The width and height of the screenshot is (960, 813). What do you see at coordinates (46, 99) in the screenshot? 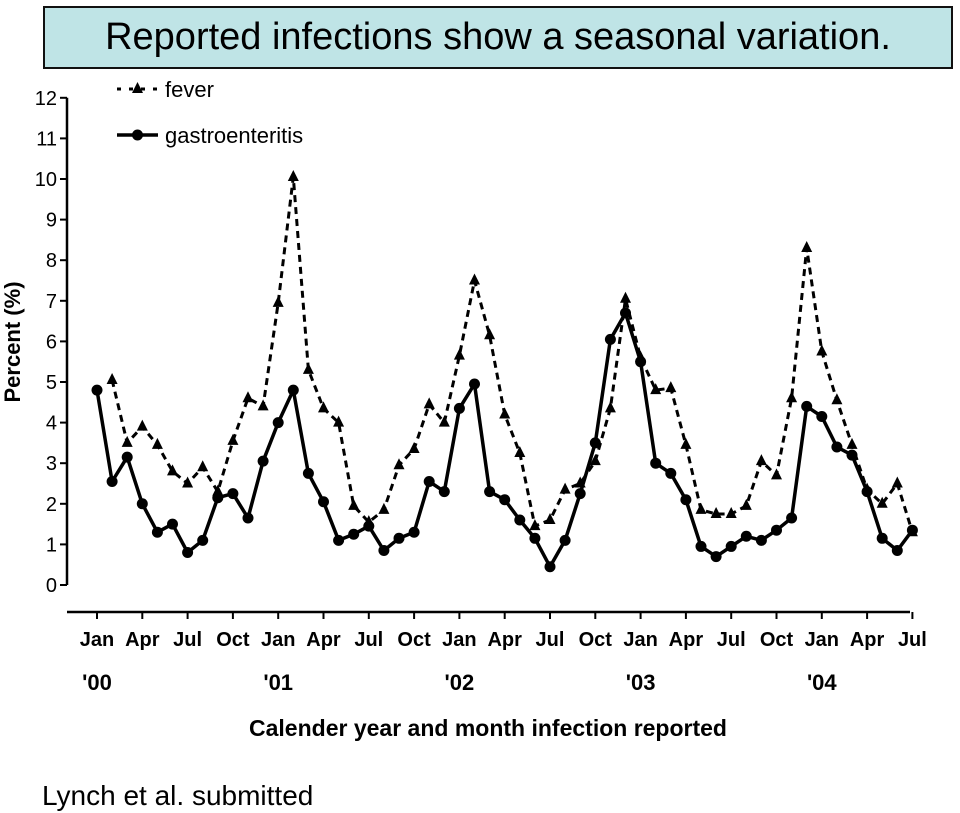
I see `y-tick-label: 12` at bounding box center [46, 99].